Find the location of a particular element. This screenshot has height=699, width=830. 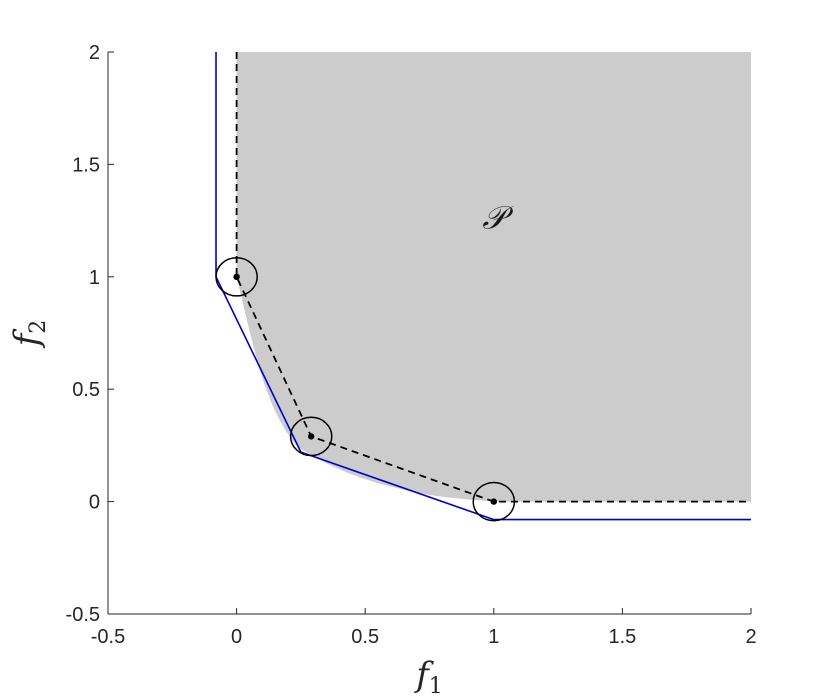

y-axis-title-sub: 2 is located at coordinates (38, 327).